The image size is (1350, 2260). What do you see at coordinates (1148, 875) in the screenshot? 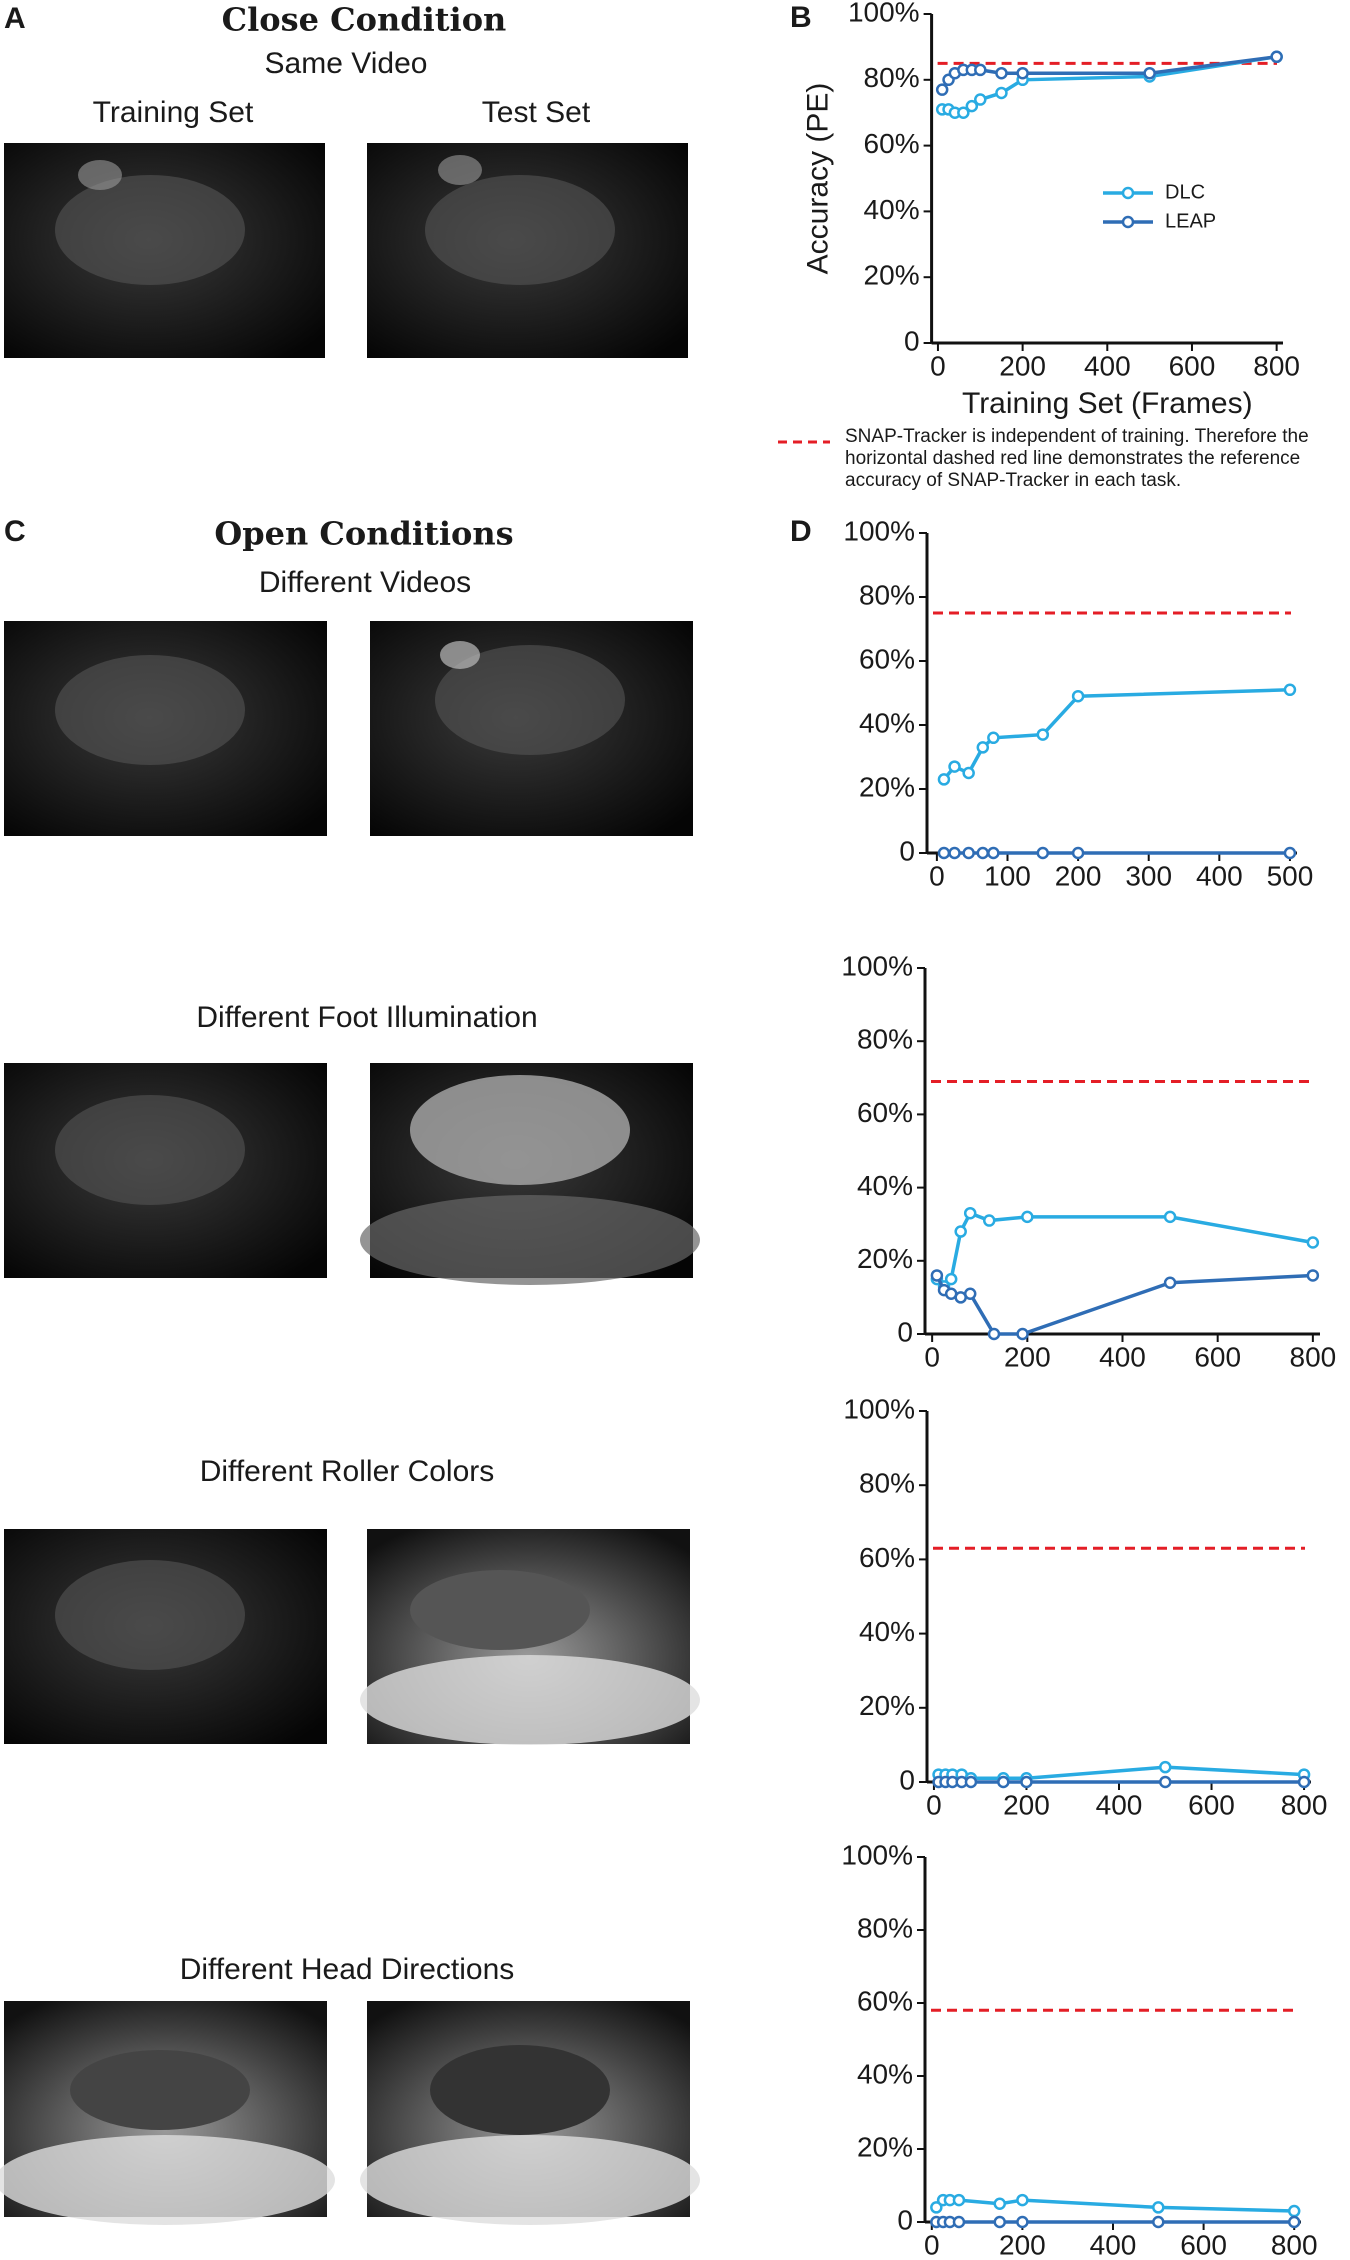
I see `x-tick-label: 300` at bounding box center [1148, 875].